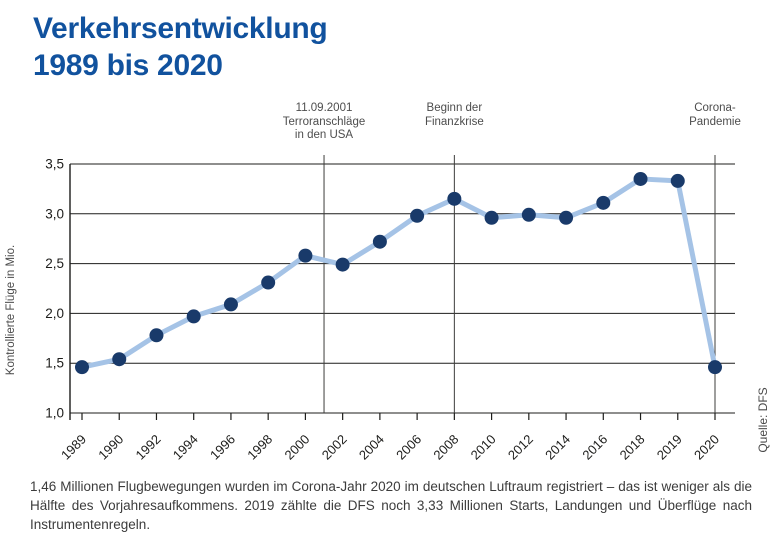 This screenshot has width=780, height=544. I want to click on y-tick-label: 2,0, so click(54, 313).